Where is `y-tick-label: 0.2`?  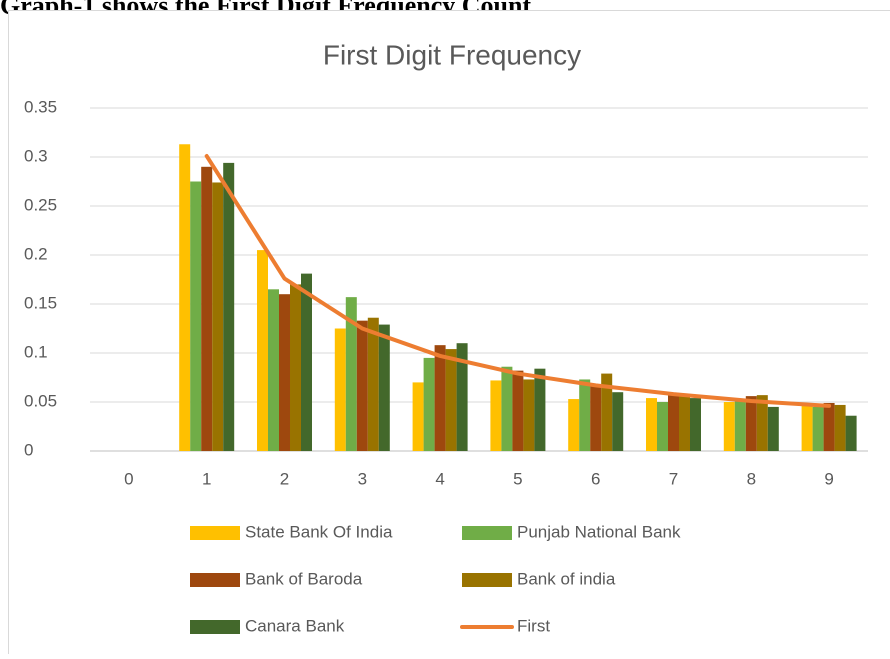
y-tick-label: 0.2 is located at coordinates (36, 253).